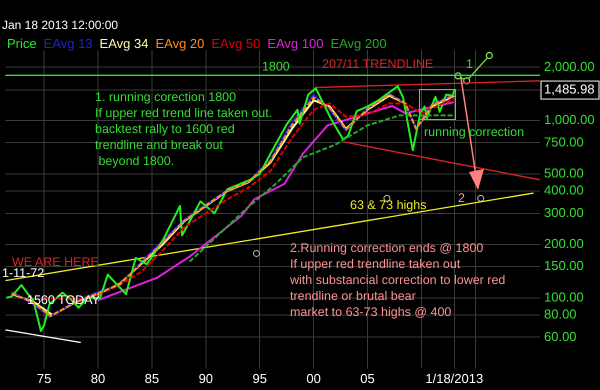 The image size is (600, 390). What do you see at coordinates (55, 261) in the screenshot?
I see `annotation: WE ARE HERE` at bounding box center [55, 261].